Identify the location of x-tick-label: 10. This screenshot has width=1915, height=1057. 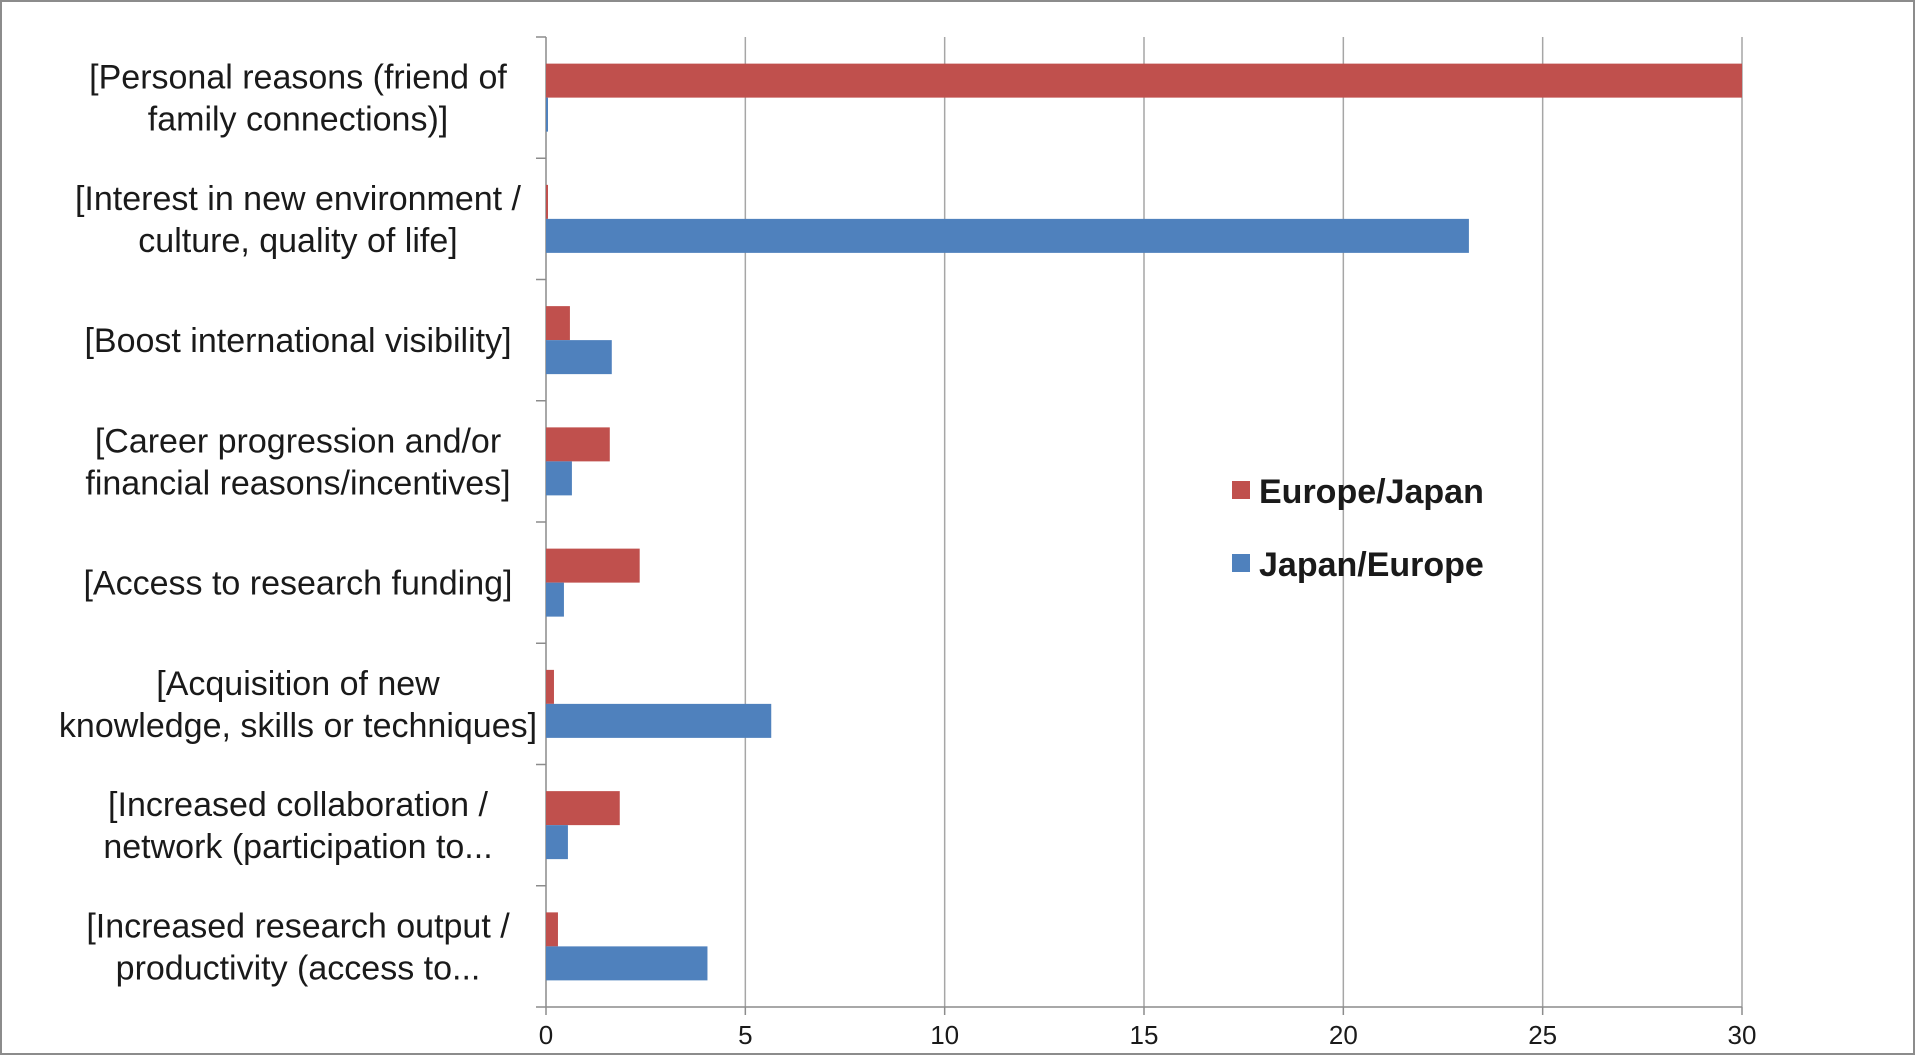
(944, 1035).